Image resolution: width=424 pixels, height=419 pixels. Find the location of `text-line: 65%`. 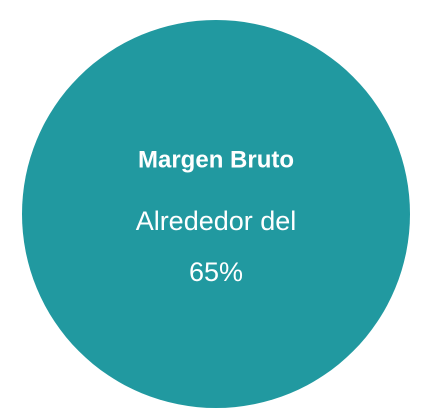

text-line: 65% is located at coordinates (216, 272).